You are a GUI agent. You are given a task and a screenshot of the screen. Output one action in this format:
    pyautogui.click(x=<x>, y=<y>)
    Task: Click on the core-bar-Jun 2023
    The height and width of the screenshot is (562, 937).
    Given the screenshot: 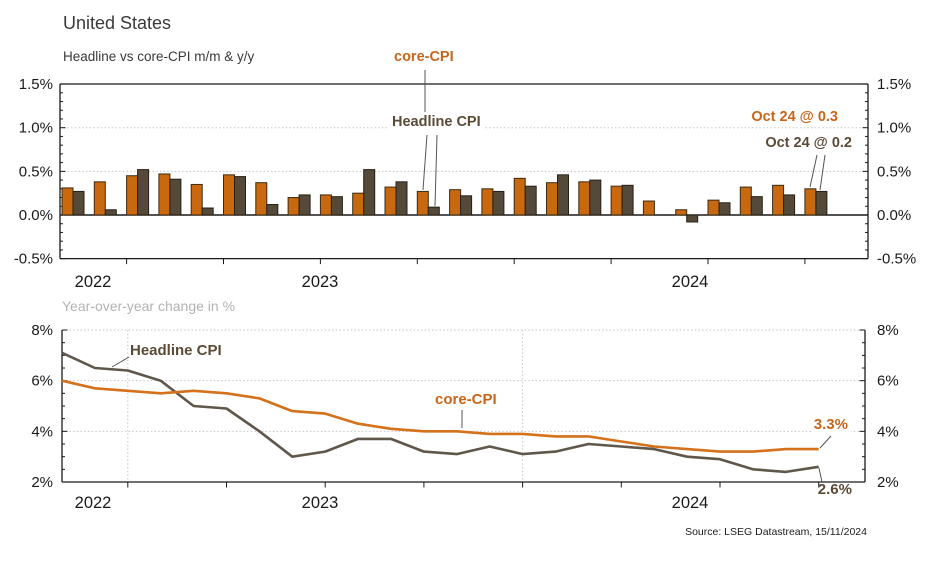 What is the action you would take?
    pyautogui.click(x=293, y=206)
    